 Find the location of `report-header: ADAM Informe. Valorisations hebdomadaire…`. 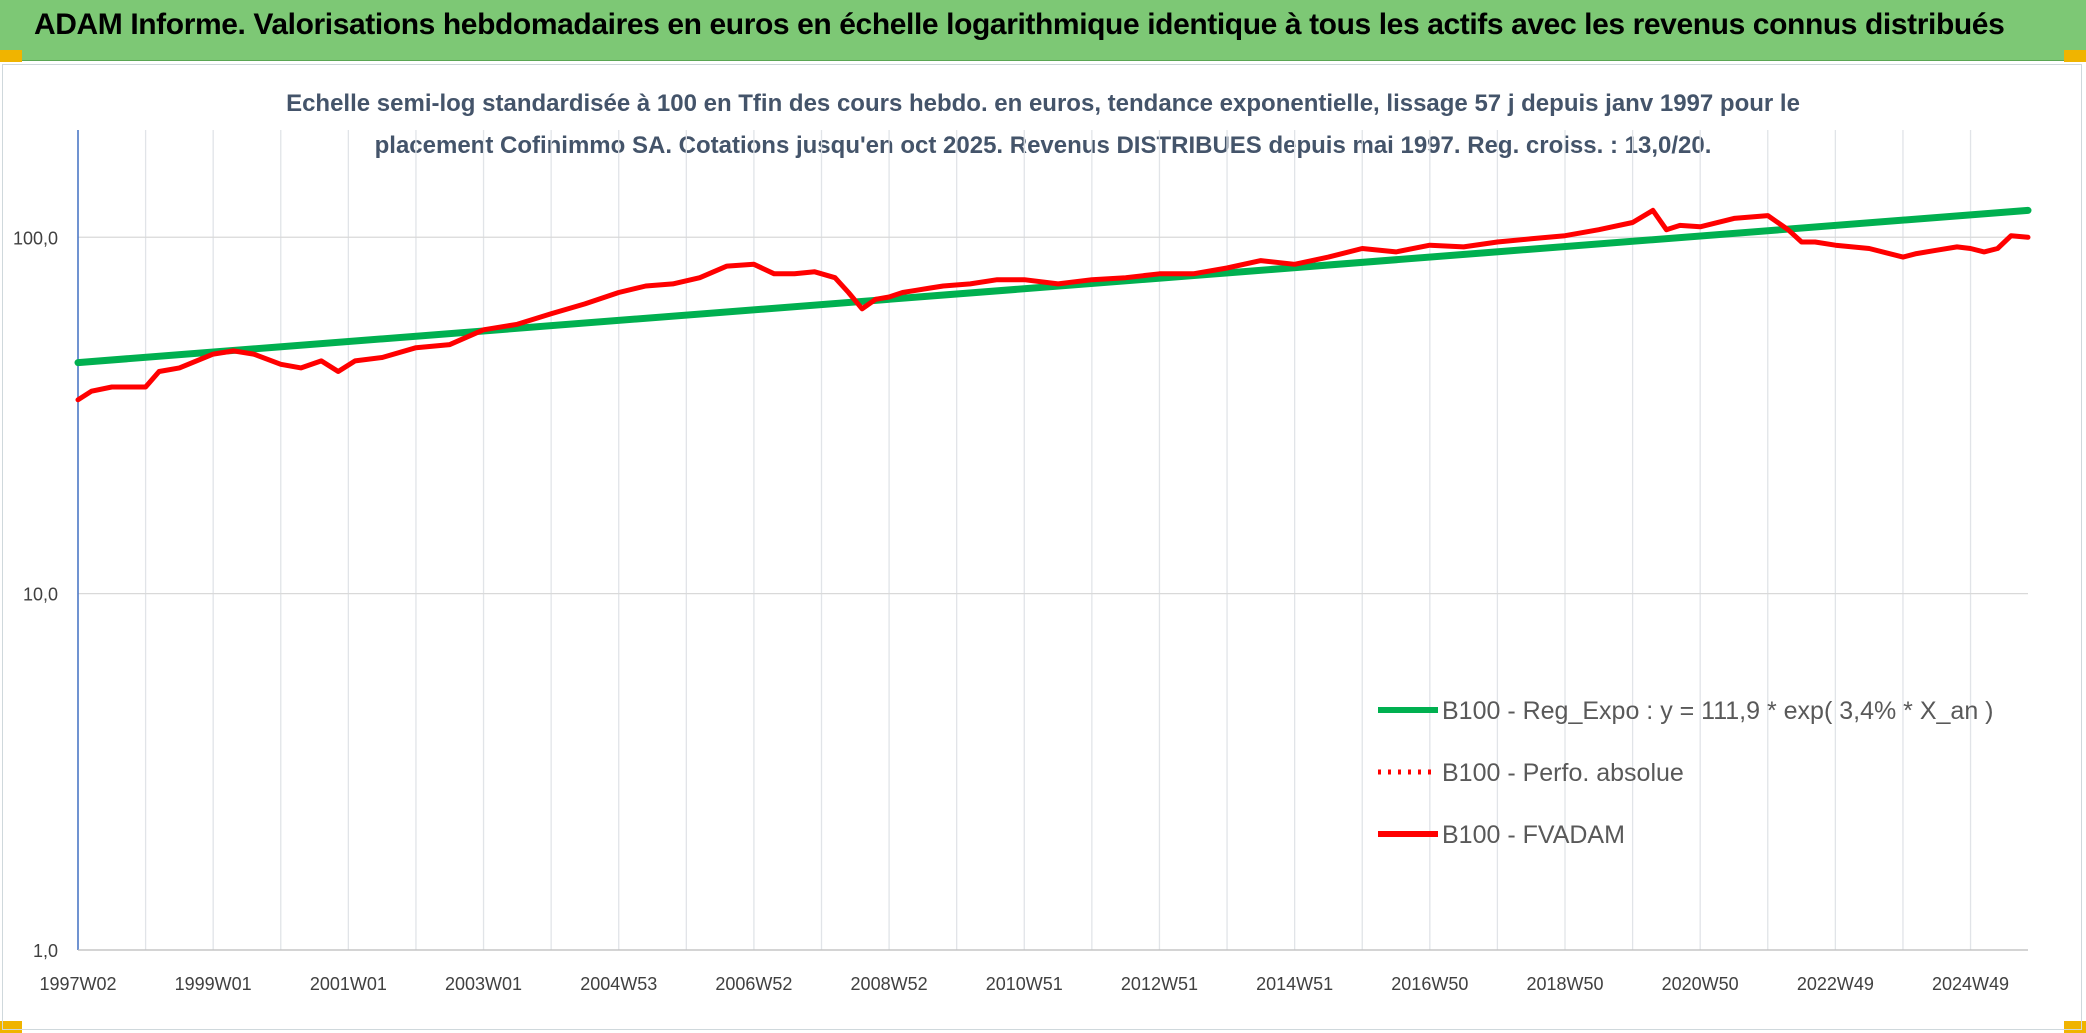

report-header: ADAM Informe. Valorisations hebdomadaire… is located at coordinates (1043, 30).